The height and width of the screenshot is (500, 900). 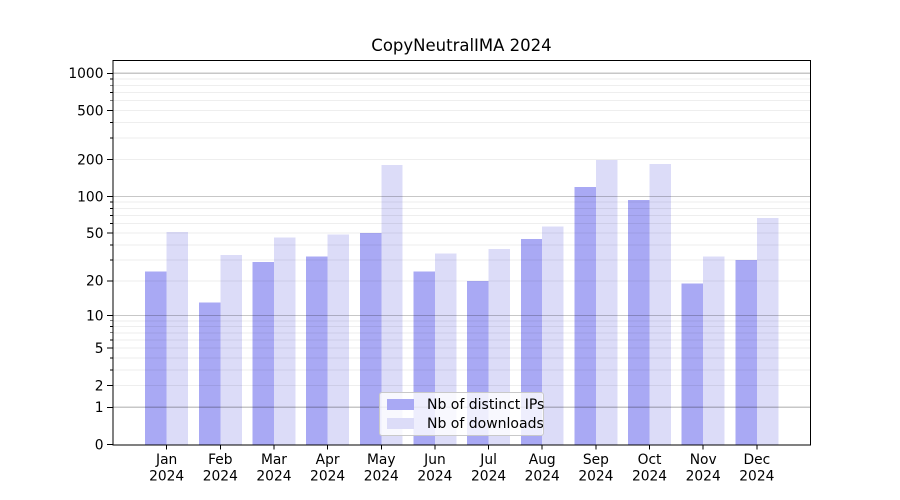 I want to click on x-tick-label-month: Jan, so click(x=166, y=460).